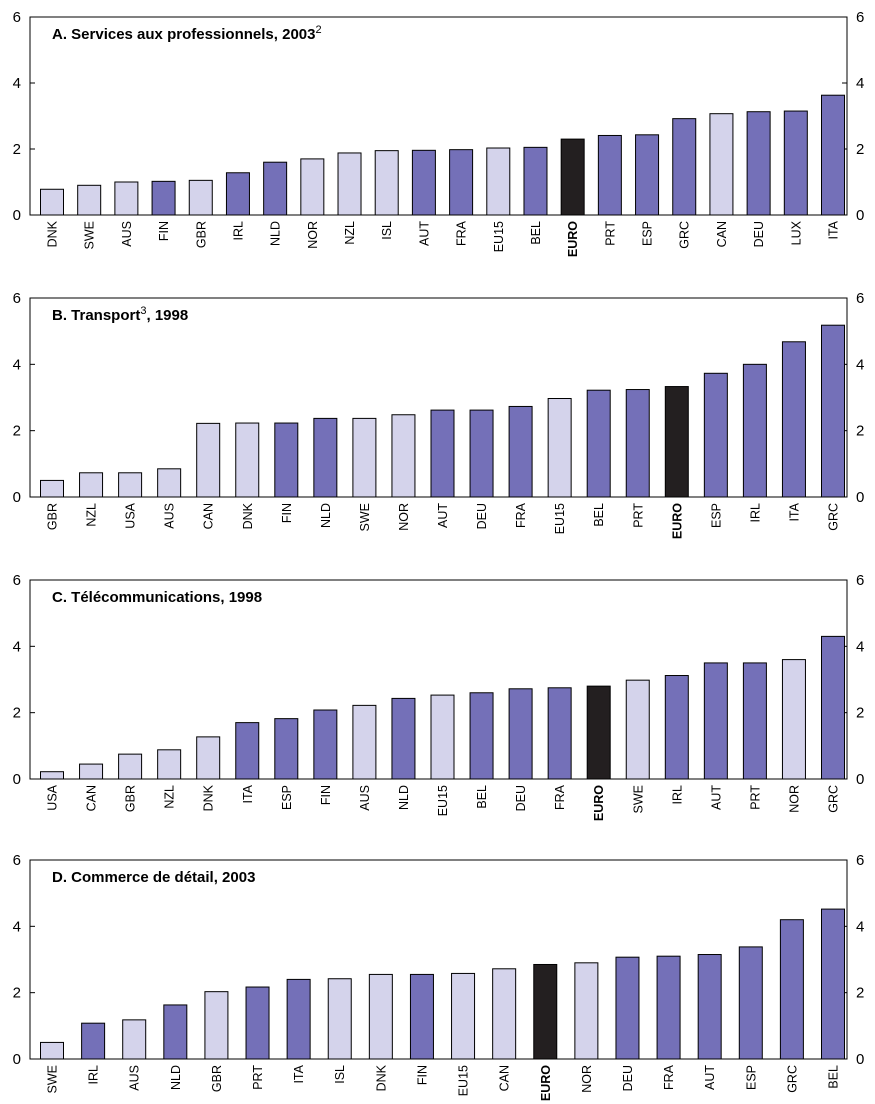 The image size is (875, 1104). I want to click on panel-title-text: B. Transport, so click(96, 315).